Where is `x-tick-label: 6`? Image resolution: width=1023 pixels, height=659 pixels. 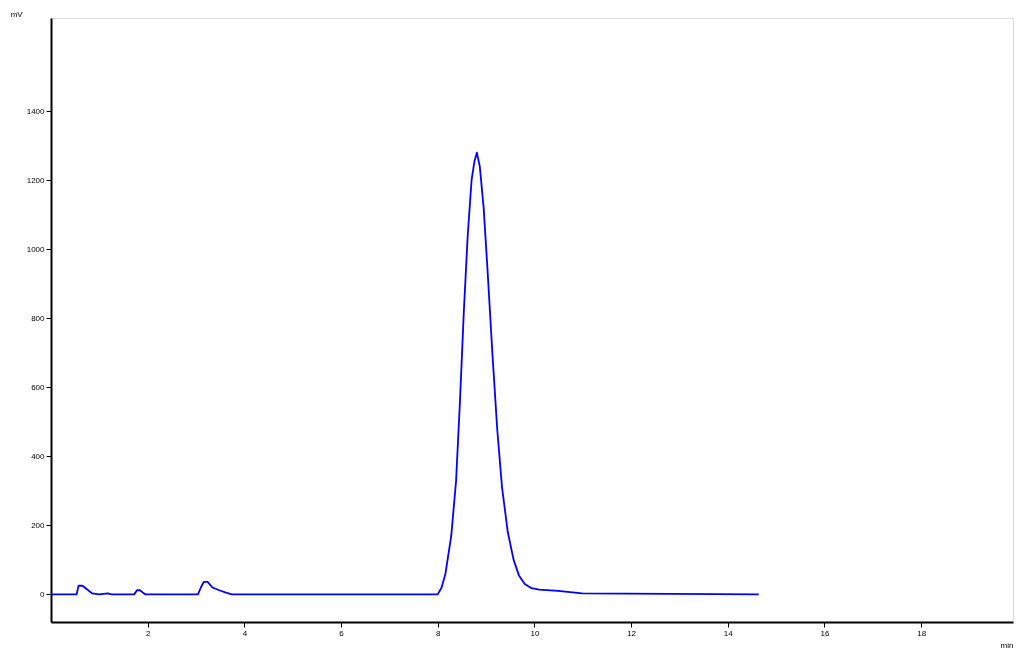
x-tick-label: 6 is located at coordinates (342, 633).